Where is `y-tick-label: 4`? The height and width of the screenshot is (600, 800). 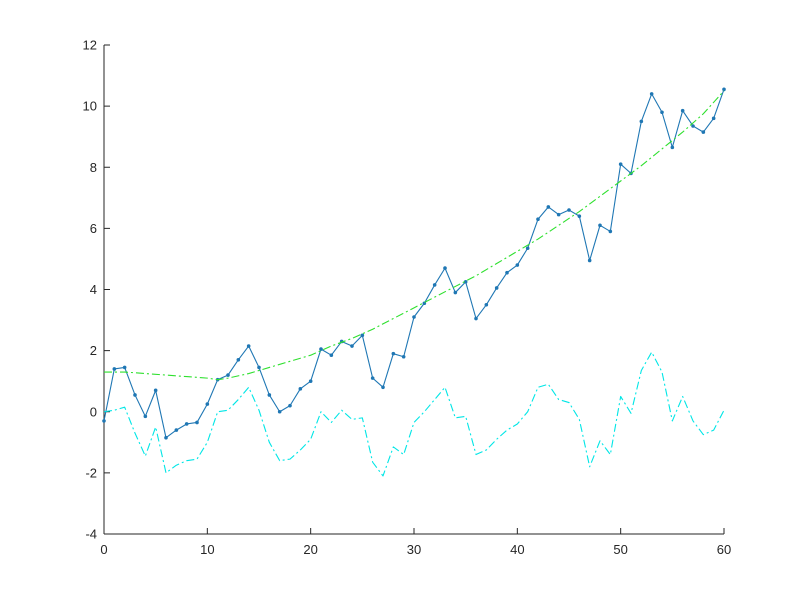 y-tick-label: 4 is located at coordinates (93, 289).